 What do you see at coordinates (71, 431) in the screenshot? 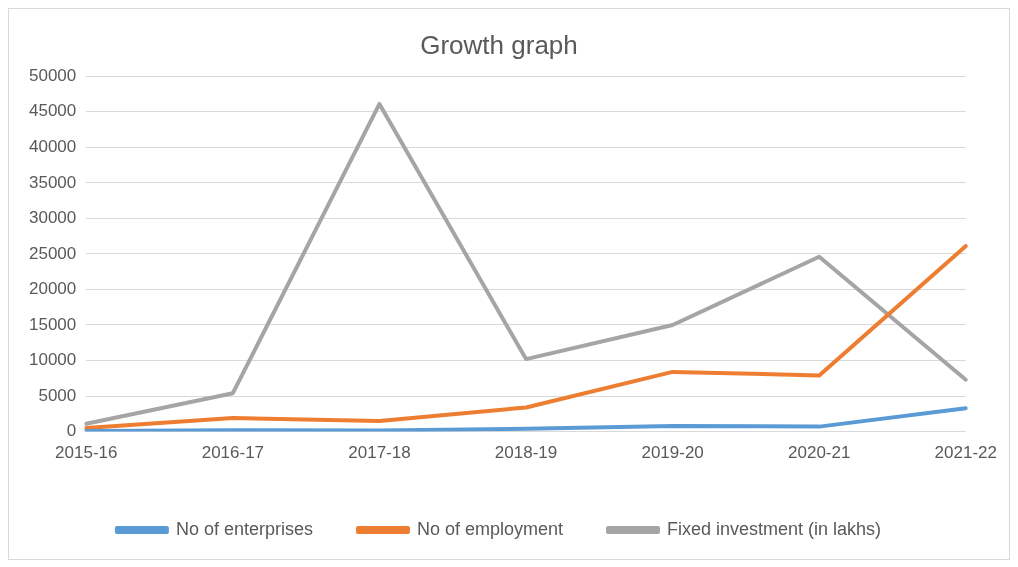
I see `y-tick-label: 0` at bounding box center [71, 431].